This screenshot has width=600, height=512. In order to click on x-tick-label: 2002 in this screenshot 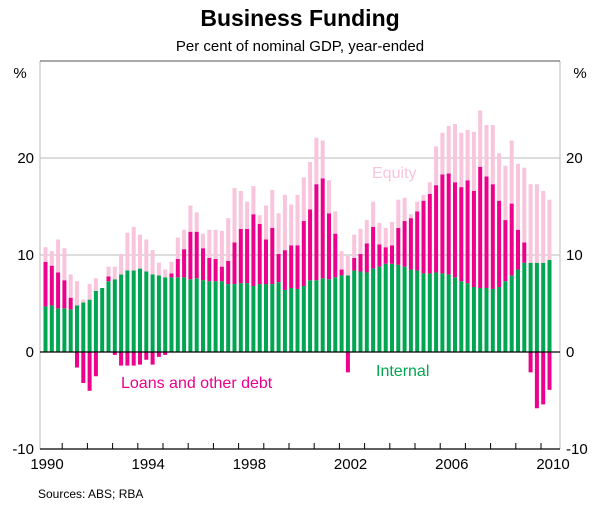, I will do `click(350, 464)`.